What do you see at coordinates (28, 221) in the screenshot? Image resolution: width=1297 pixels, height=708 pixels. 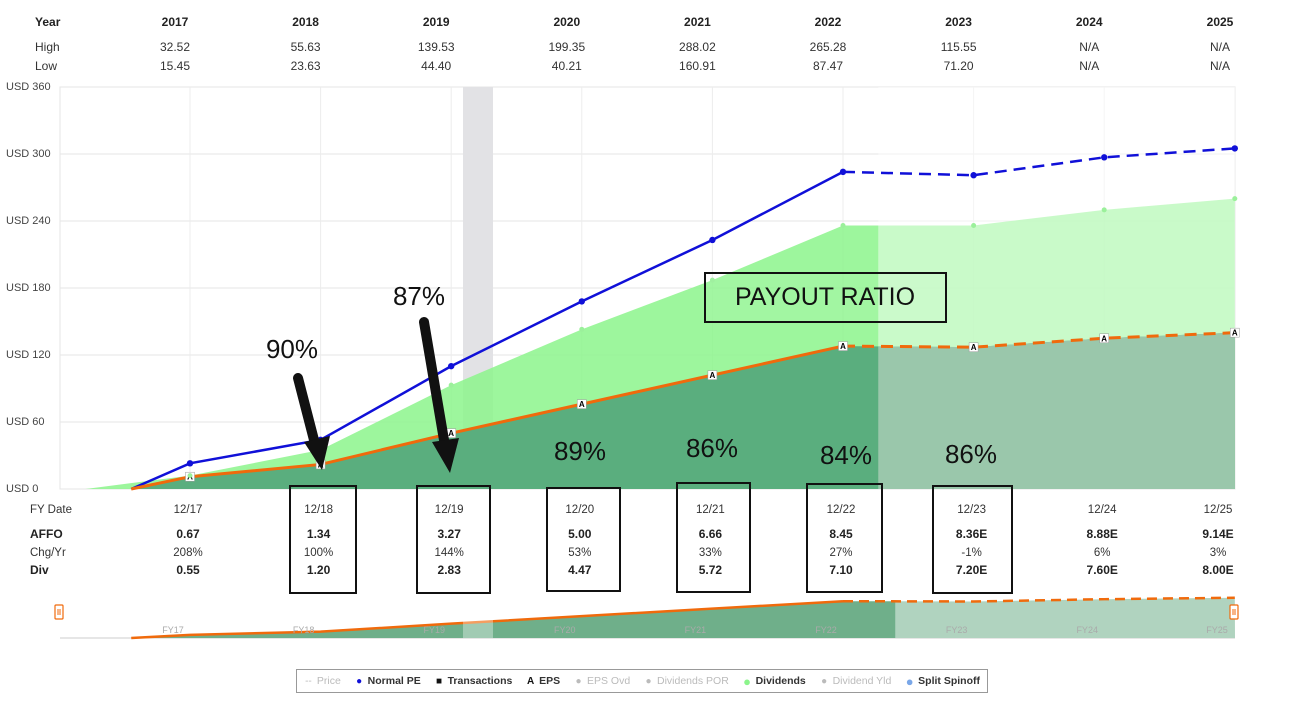 I see `y-tick-label: USD 240` at bounding box center [28, 221].